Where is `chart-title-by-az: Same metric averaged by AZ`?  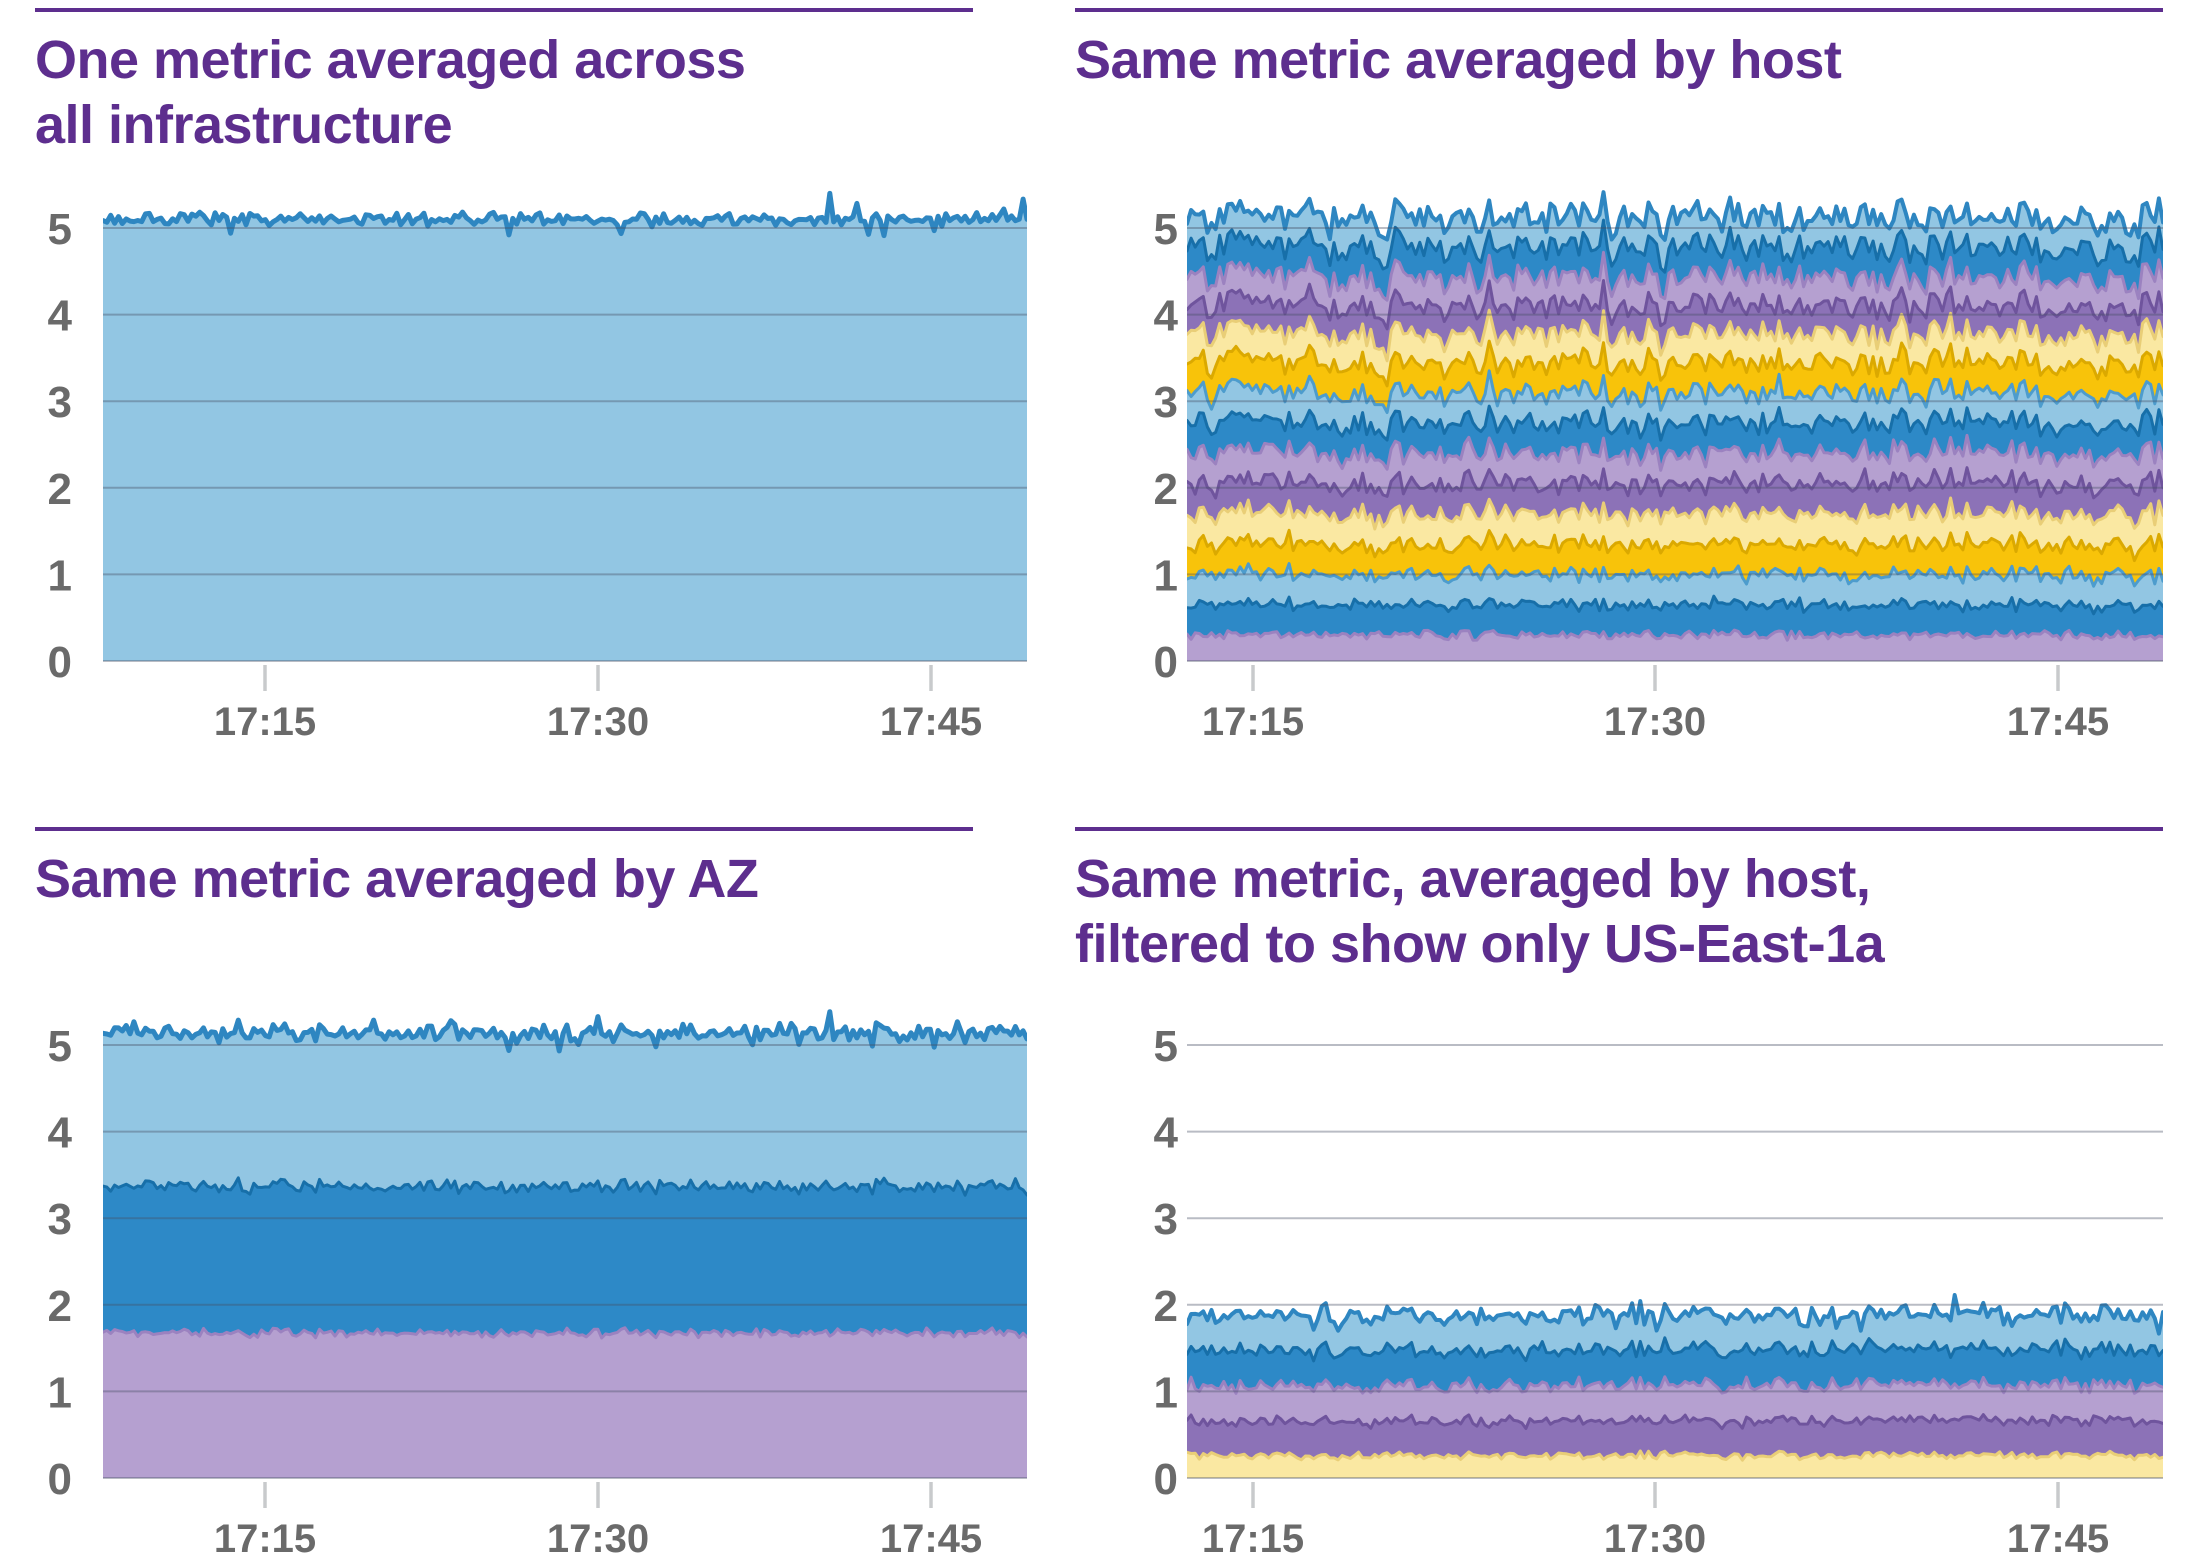
chart-title-by-az: Same metric averaged by AZ is located at coordinates (397, 879).